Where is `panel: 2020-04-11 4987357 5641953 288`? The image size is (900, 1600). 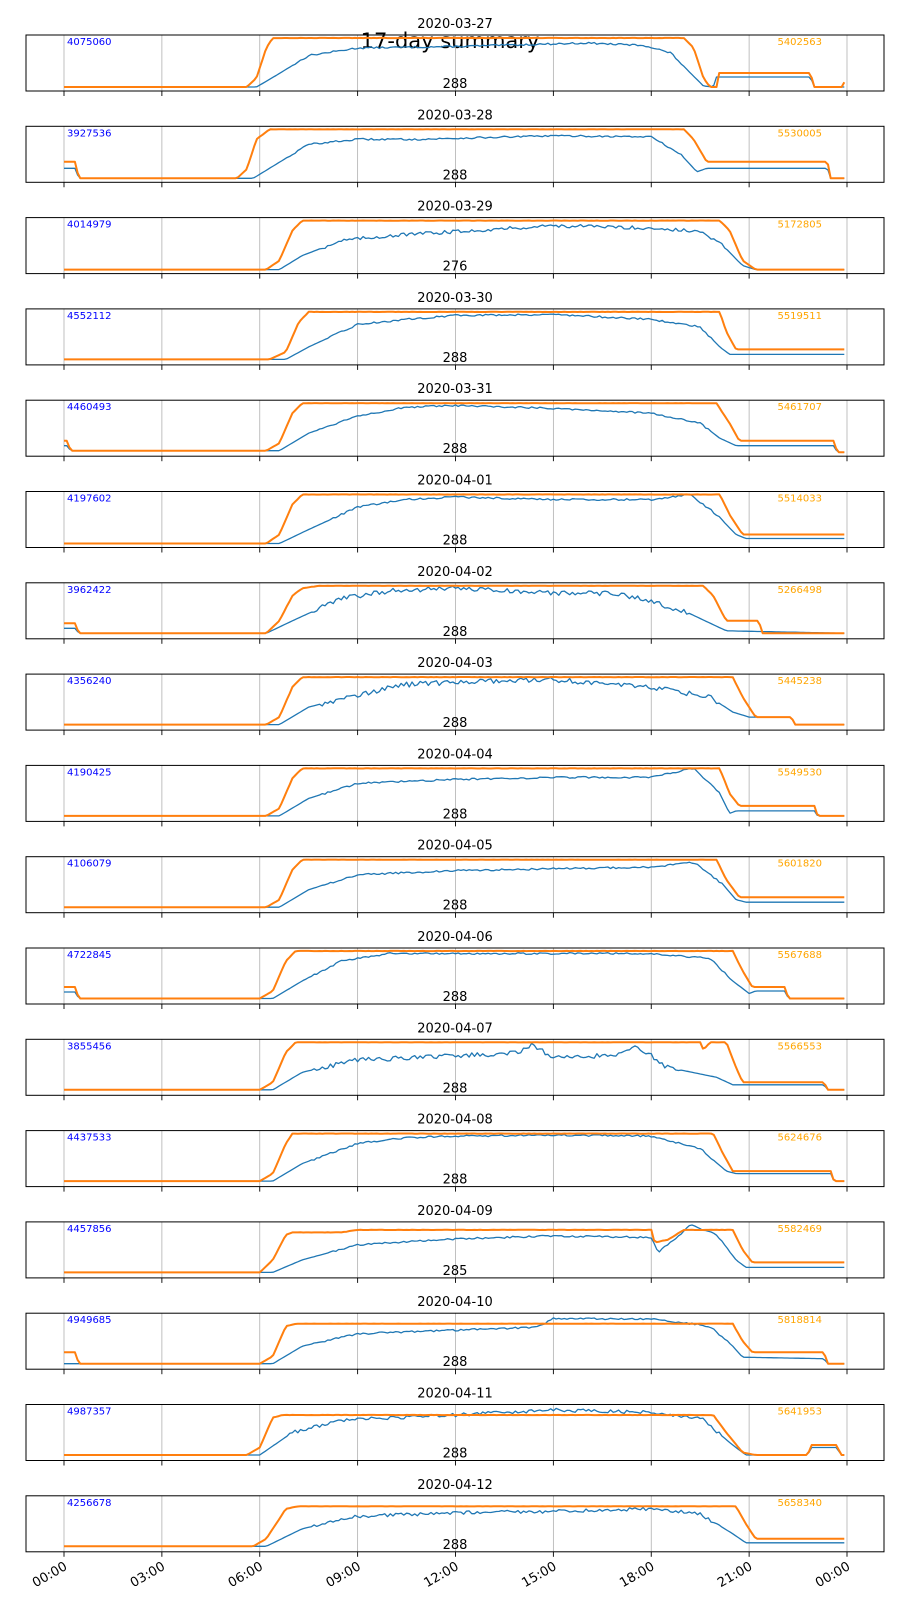 panel: 2020-04-11 4987357 5641953 288 is located at coordinates (455, 1426).